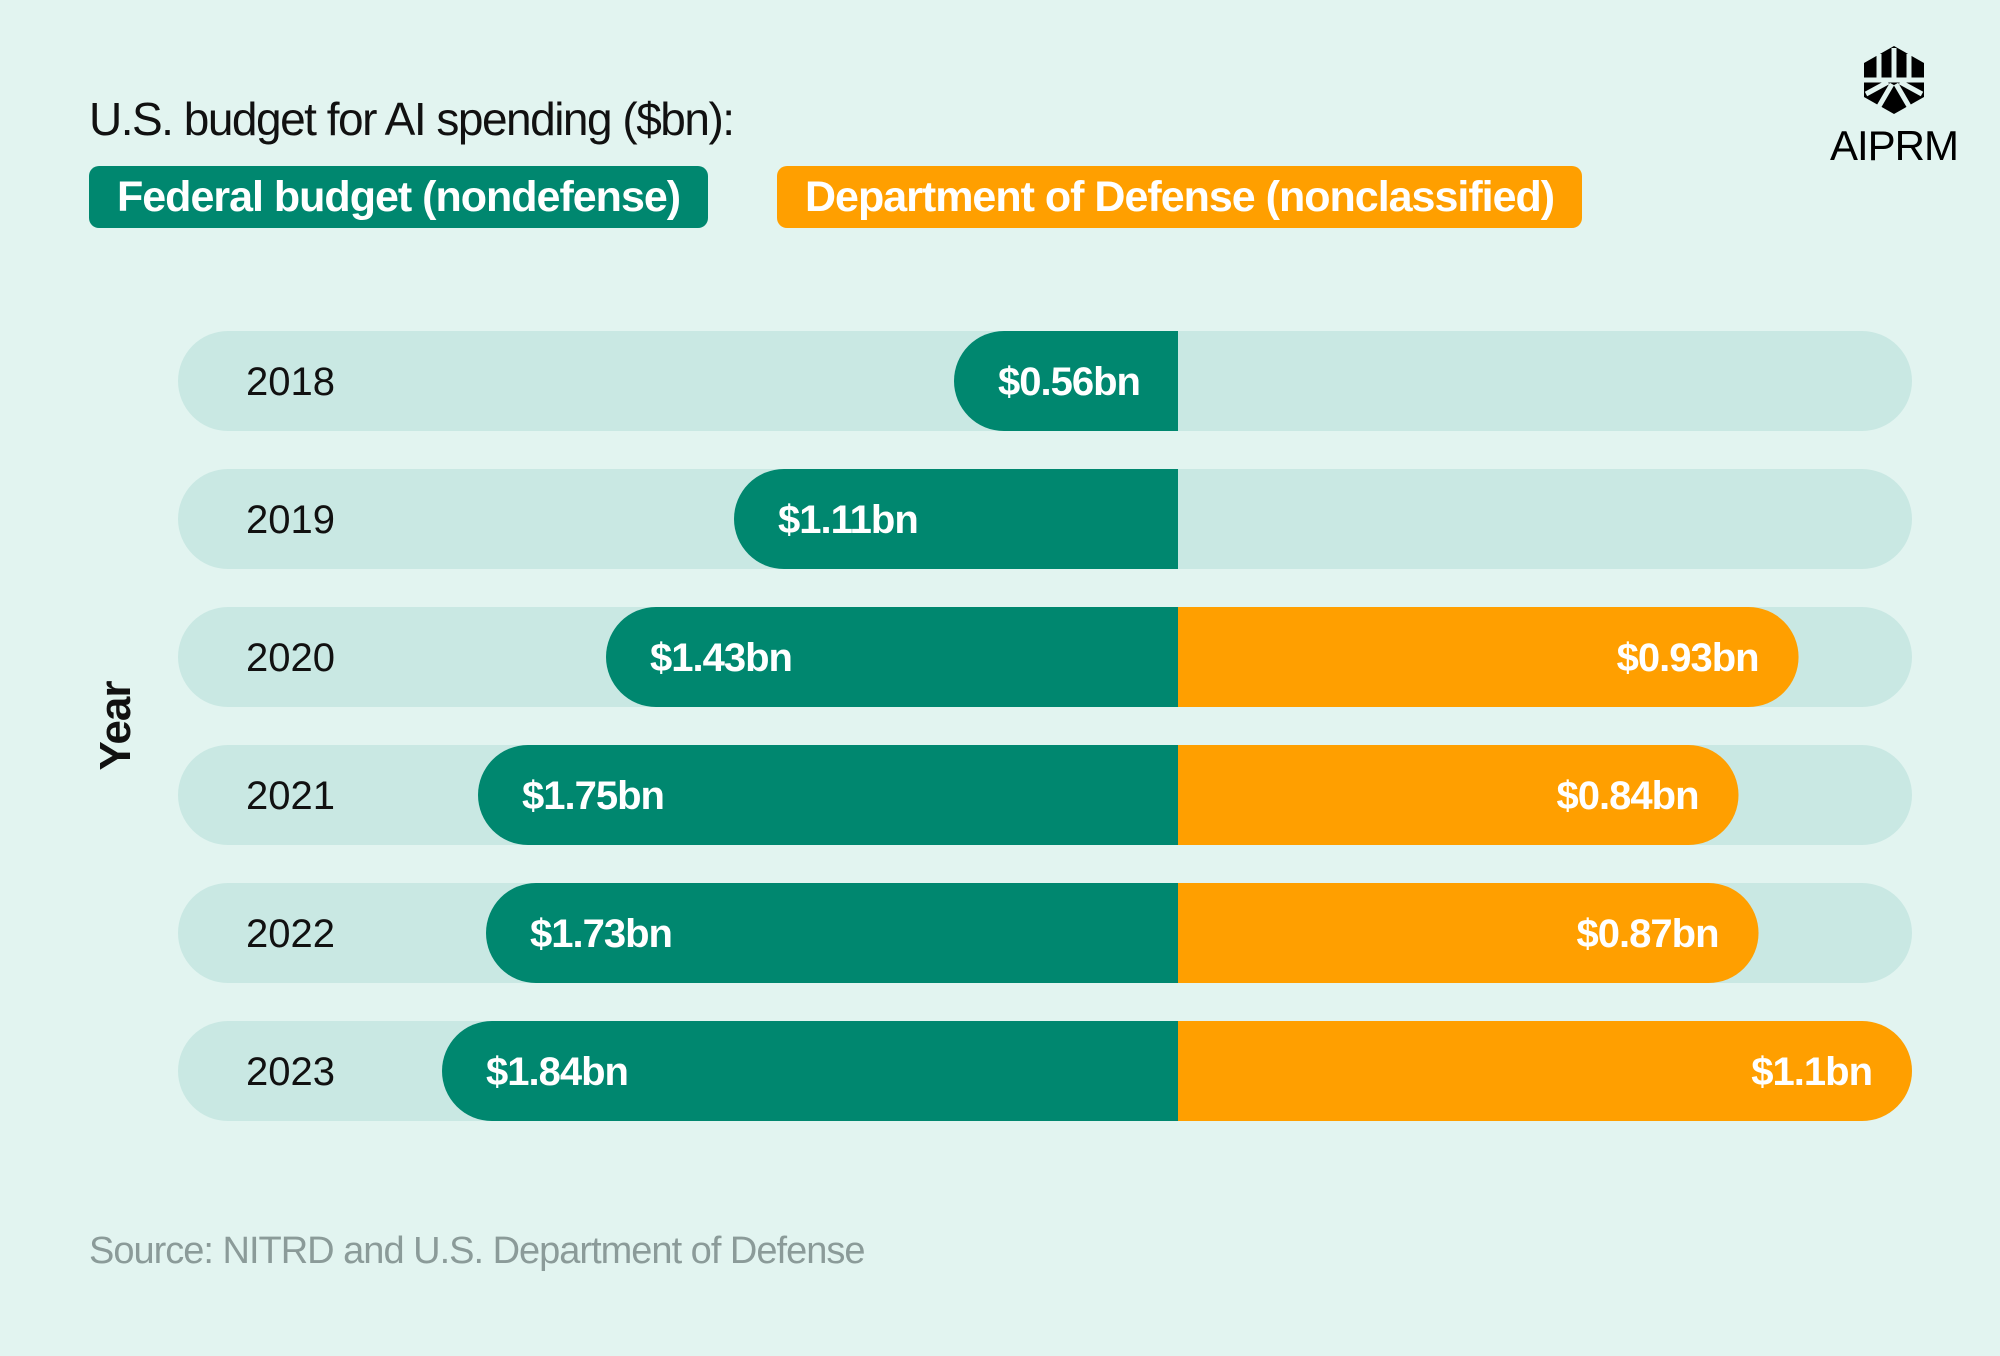 Image resolution: width=2000 pixels, height=1356 pixels. What do you see at coordinates (721, 658) in the screenshot?
I see `federal-value-label: $1.43bn` at bounding box center [721, 658].